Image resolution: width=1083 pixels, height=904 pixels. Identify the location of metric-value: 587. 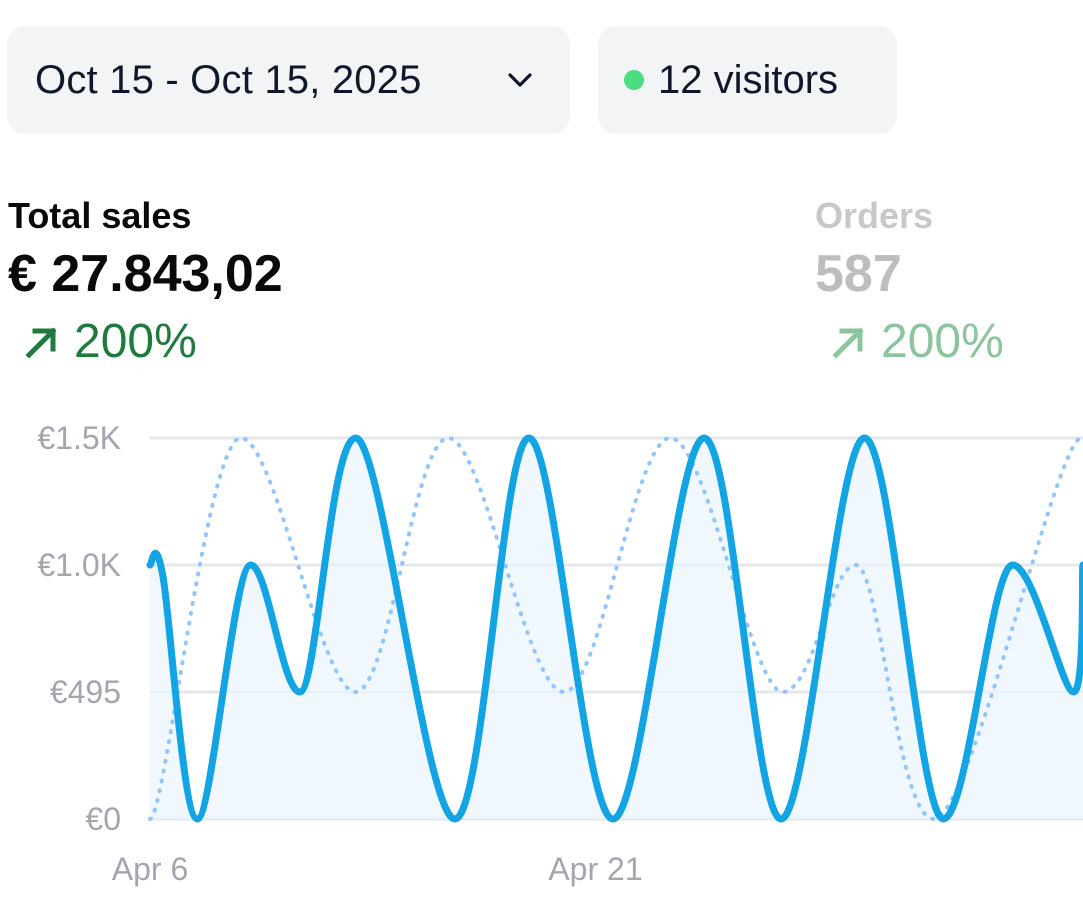
(858, 274).